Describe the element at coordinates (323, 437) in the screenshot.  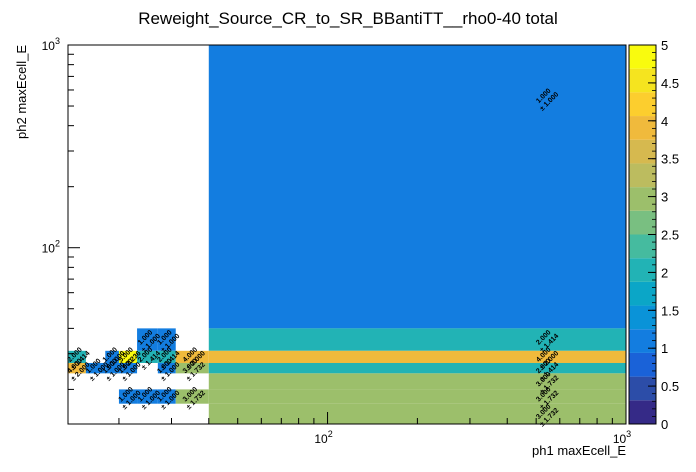
I see `x-tick-label: 10²` at that location.